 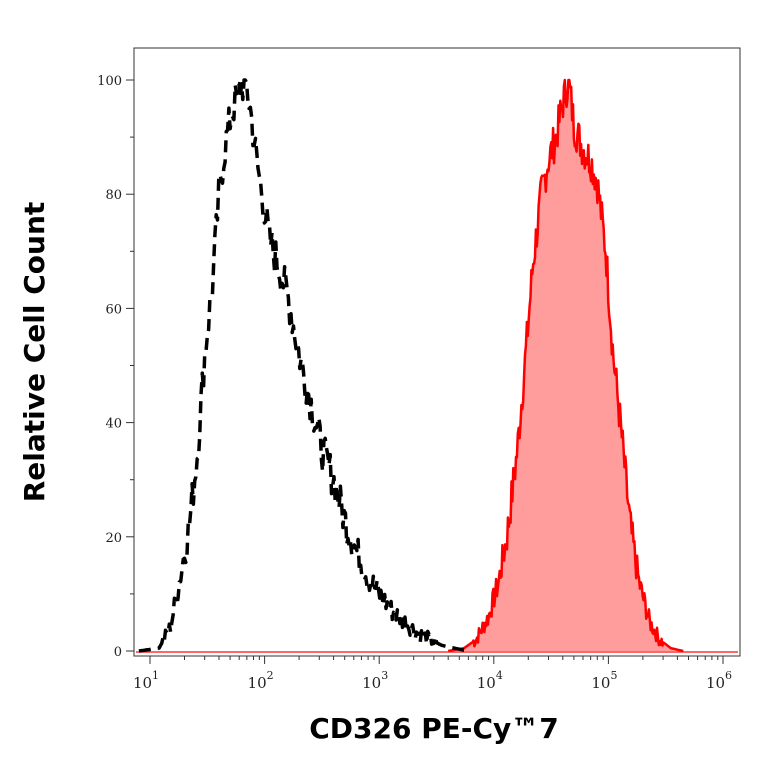 I want to click on x-tick-exponent: 1, so click(x=155, y=675).